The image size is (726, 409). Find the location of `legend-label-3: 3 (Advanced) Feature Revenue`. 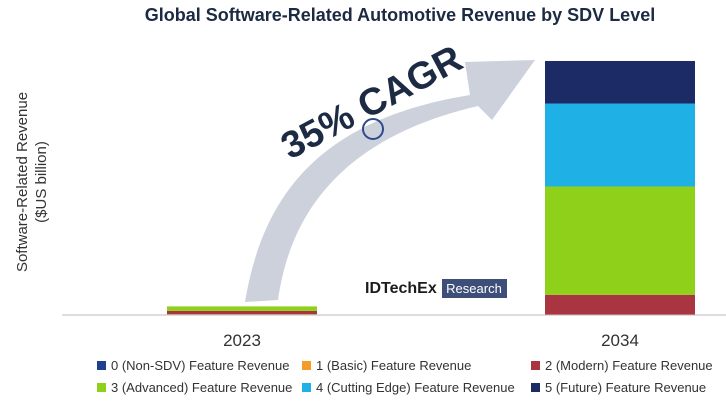

legend-label-3: 3 (Advanced) Feature Revenue is located at coordinates (201, 387).